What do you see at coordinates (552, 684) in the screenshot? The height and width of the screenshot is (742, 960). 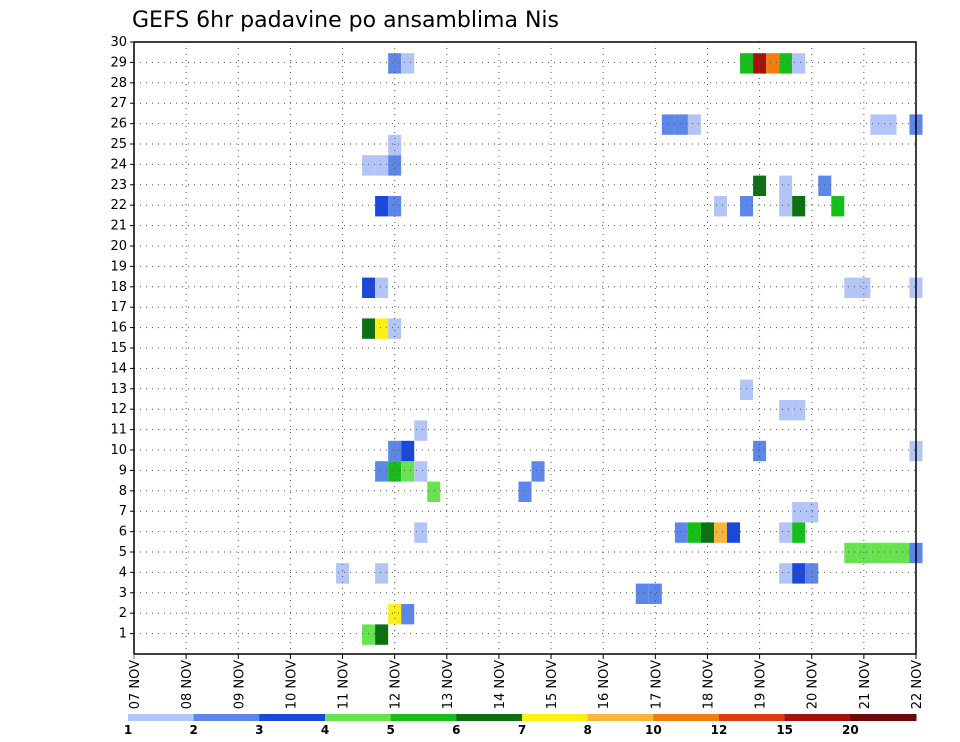 I see `x-tick-label: 15 NOV` at bounding box center [552, 684].